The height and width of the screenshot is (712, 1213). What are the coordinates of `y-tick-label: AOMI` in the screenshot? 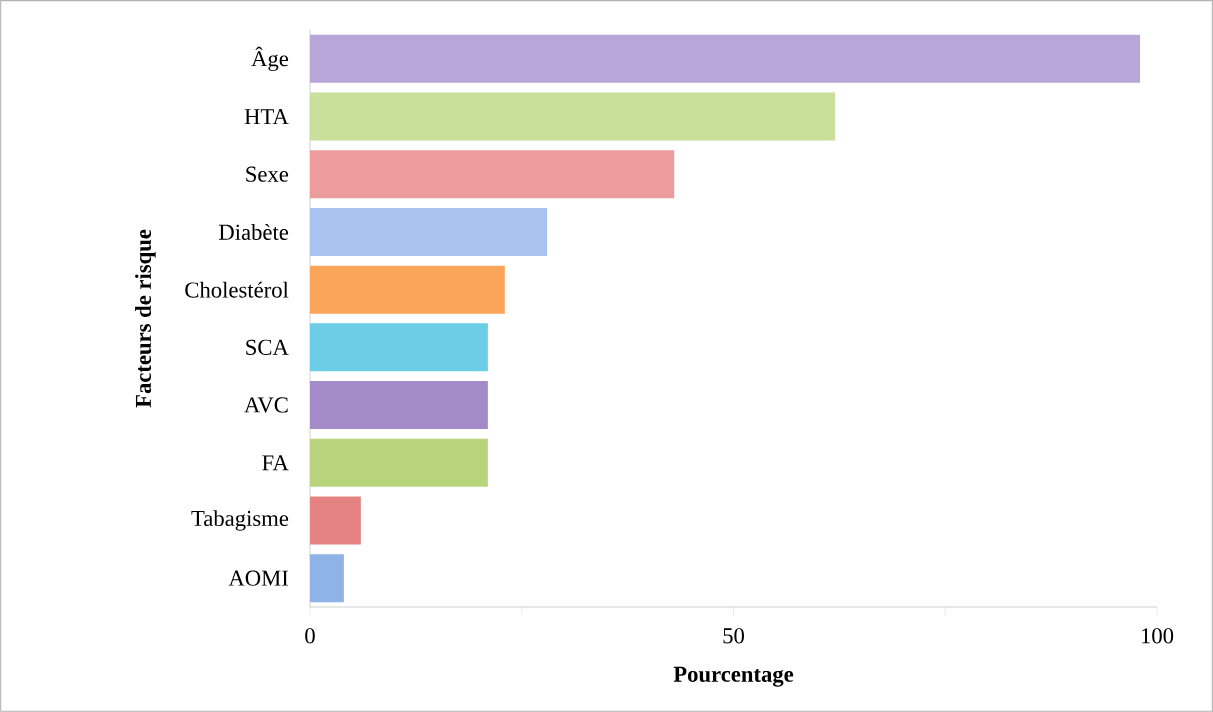 It's located at (258, 578).